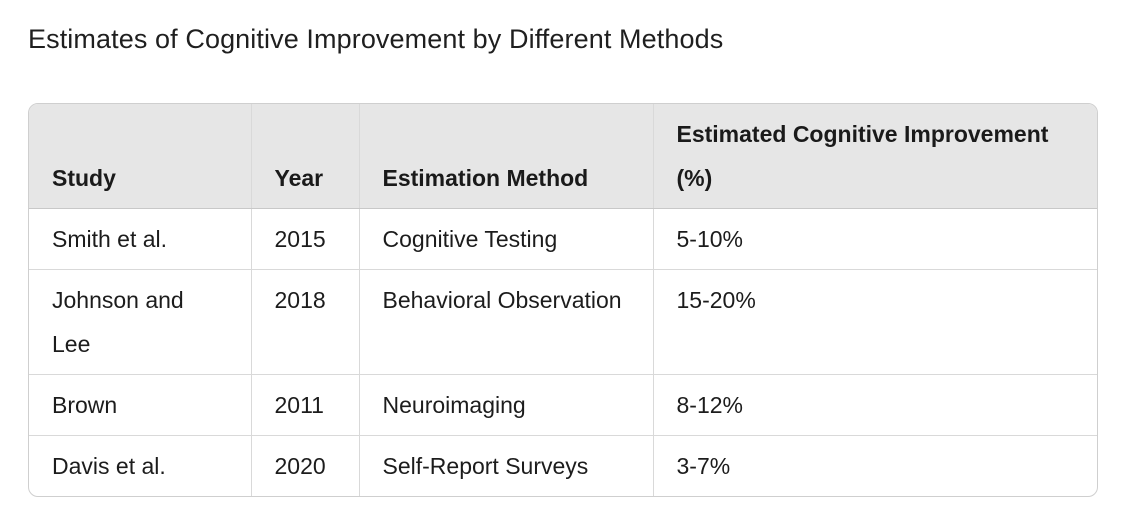  What do you see at coordinates (140, 322) in the screenshot?
I see `cell-study: Johnson and Lee` at bounding box center [140, 322].